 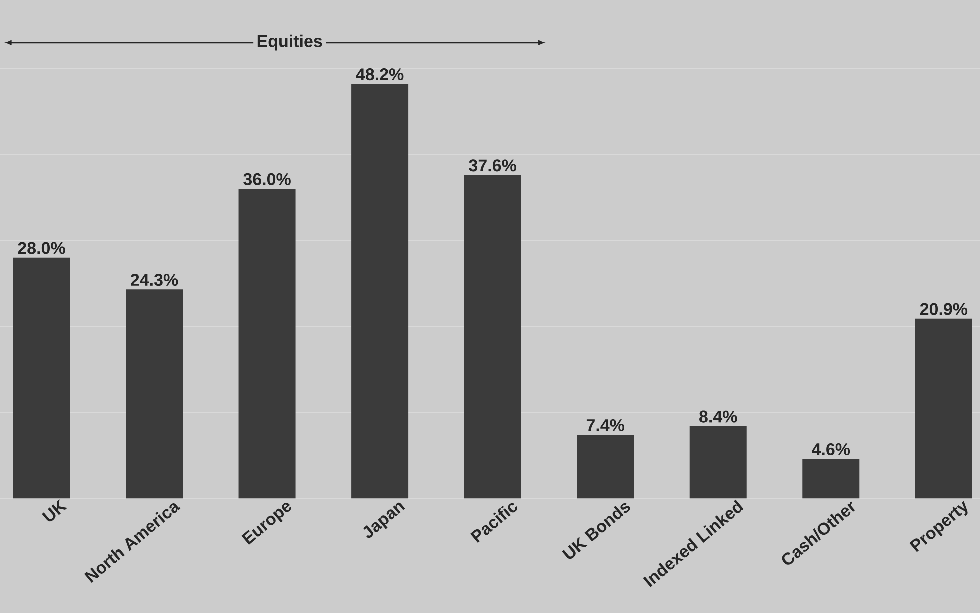 I want to click on data-label: 20.9%, so click(x=944, y=309).